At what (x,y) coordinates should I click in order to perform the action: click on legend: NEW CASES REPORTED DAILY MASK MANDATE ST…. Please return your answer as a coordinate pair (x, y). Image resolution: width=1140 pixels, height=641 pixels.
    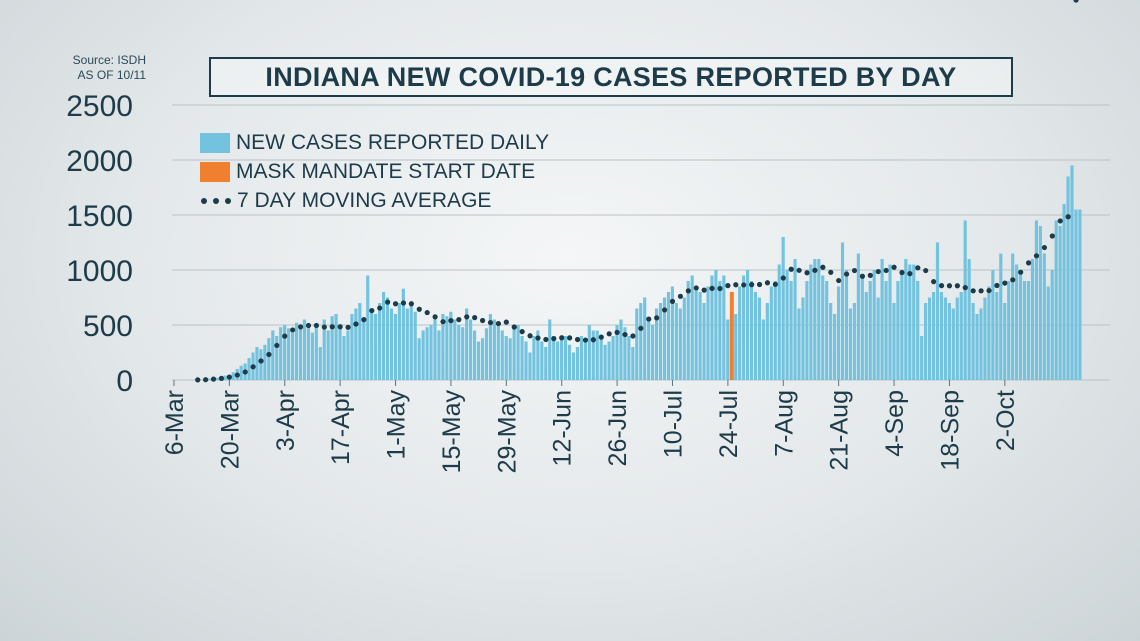
    Looking at the image, I should click on (374, 171).